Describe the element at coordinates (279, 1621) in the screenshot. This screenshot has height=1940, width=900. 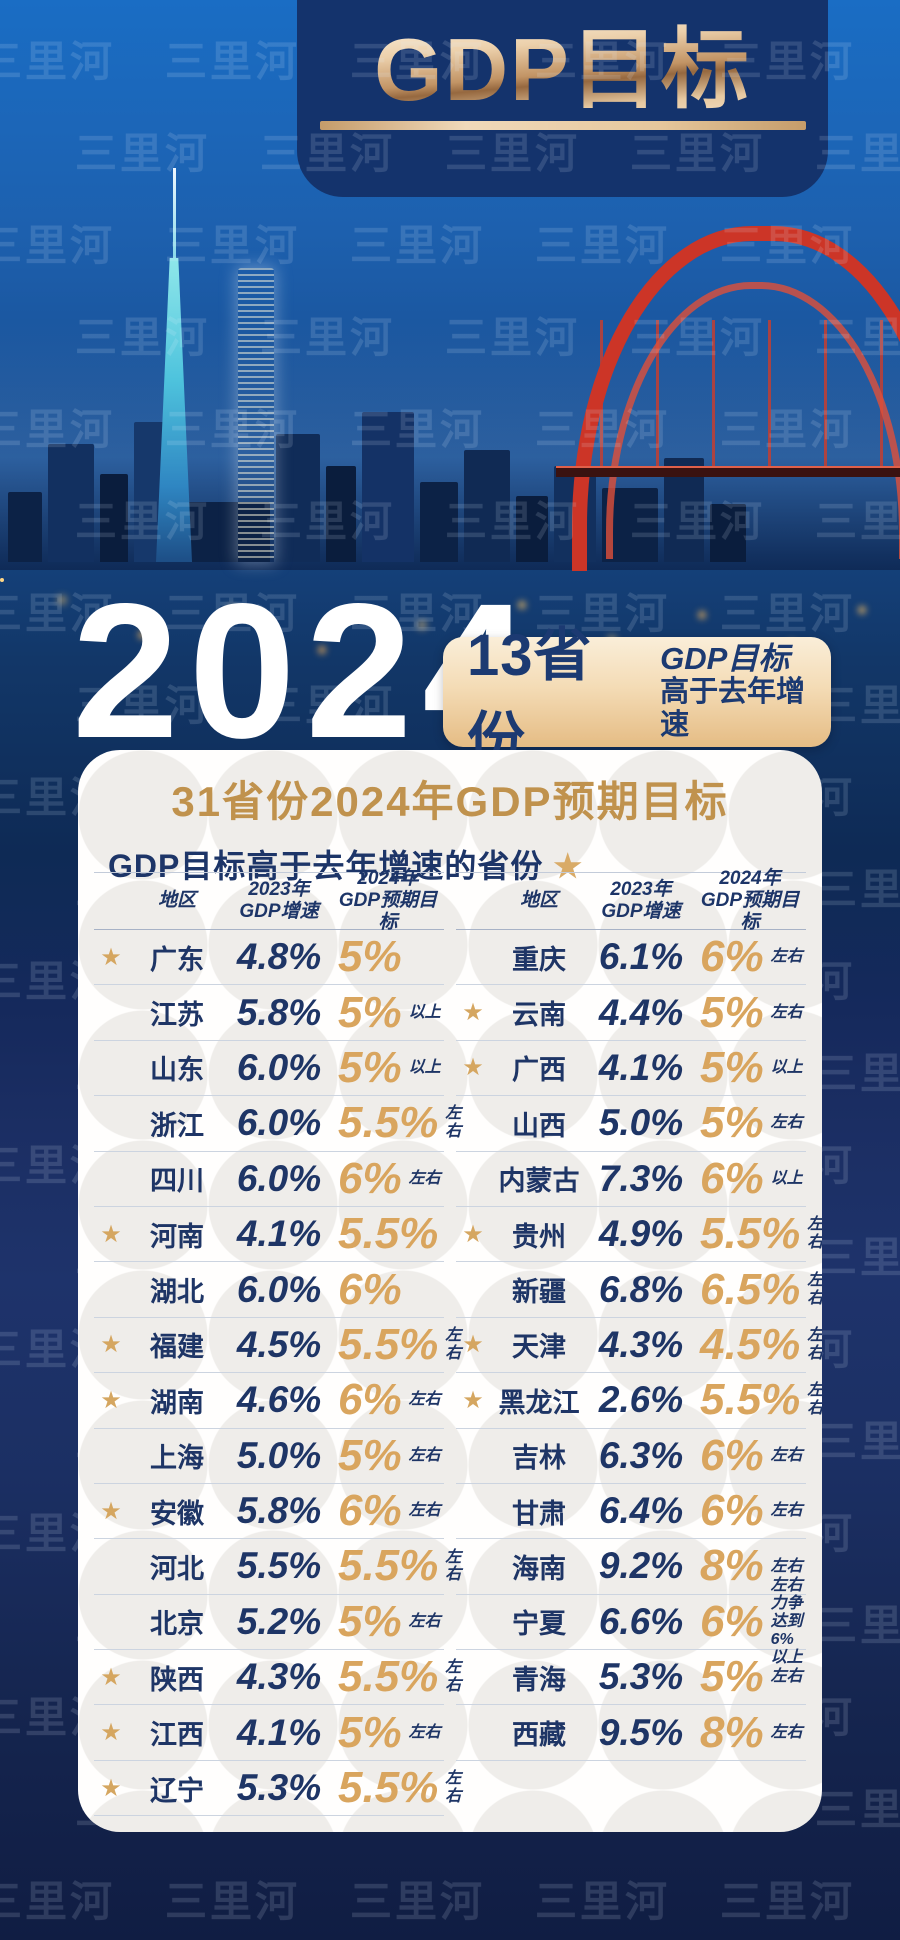
I see `gdp-2023-value: 5.2%` at that location.